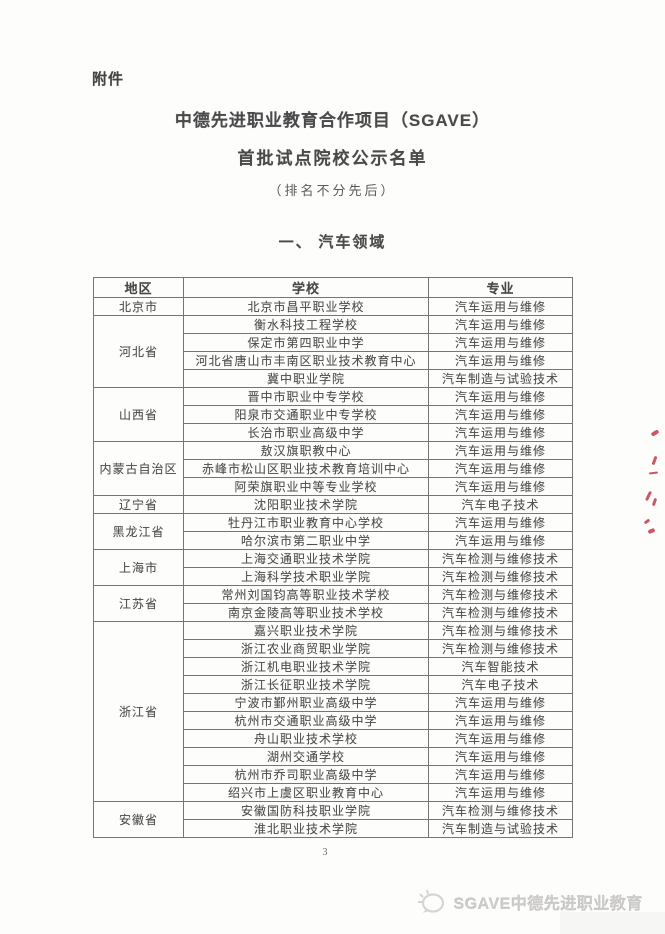 This screenshot has height=934, width=665. I want to click on table-row: 冀中职业学院 汽车制造与试验技术, so click(333, 378).